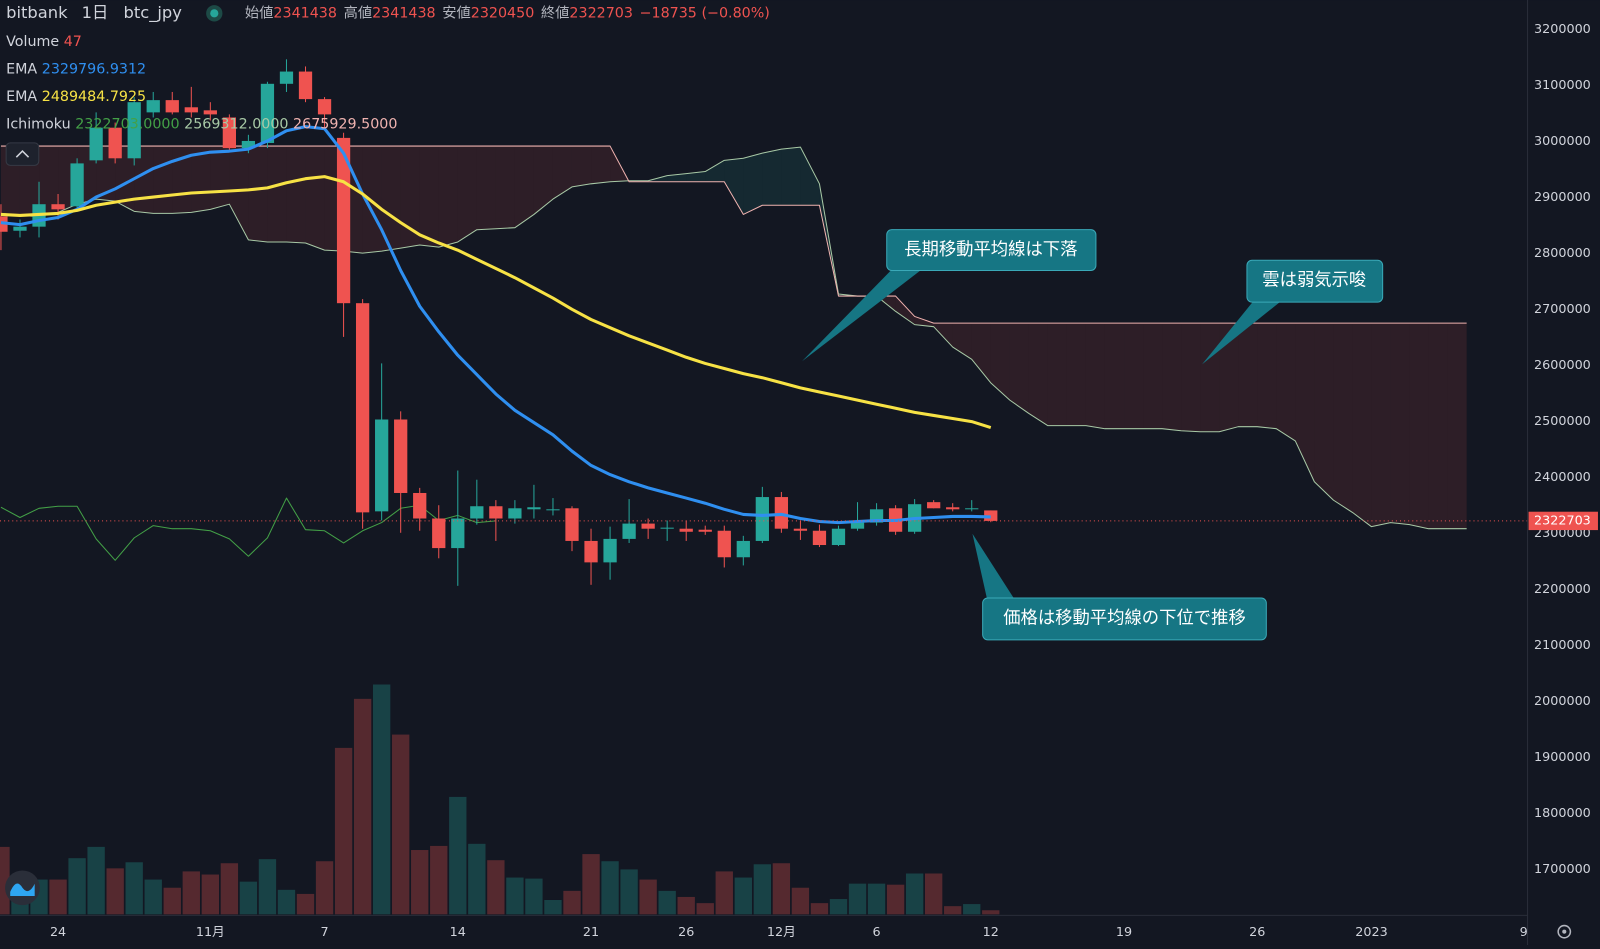  I want to click on ohlc-label: 高値, so click(358, 12).